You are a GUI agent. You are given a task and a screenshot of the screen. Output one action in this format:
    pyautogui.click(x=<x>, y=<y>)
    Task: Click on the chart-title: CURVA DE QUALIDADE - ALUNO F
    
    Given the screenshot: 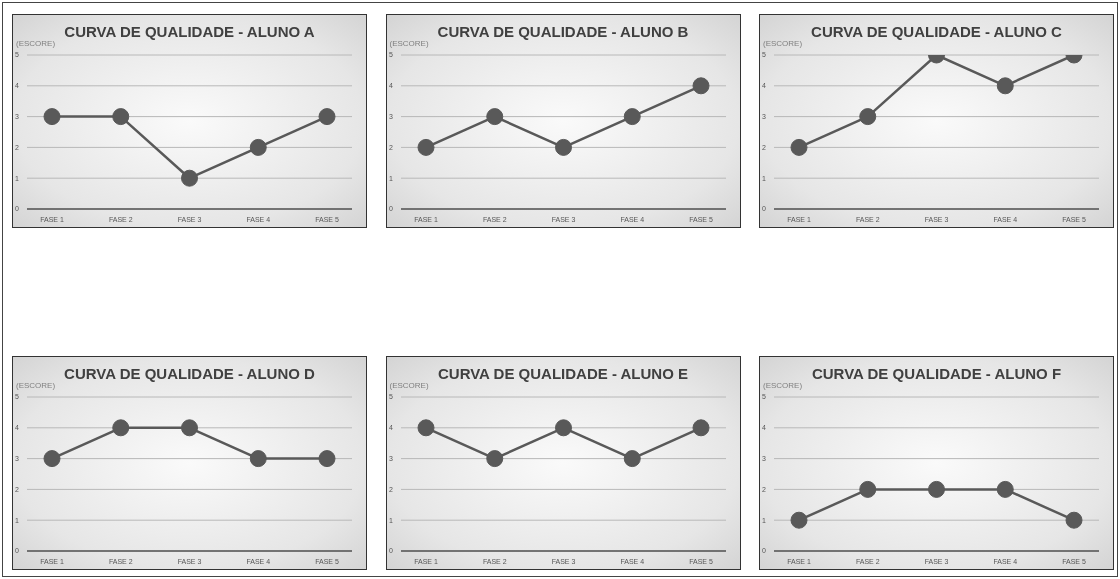 What is the action you would take?
    pyautogui.click(x=936, y=373)
    